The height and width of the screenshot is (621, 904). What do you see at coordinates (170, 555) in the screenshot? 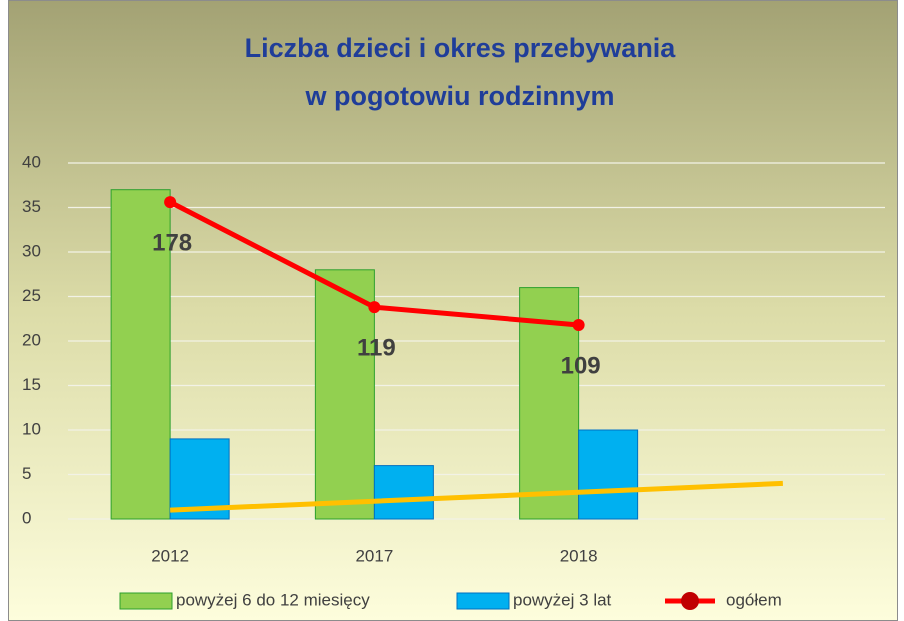
I see `x-tick-label: 2012` at bounding box center [170, 555].